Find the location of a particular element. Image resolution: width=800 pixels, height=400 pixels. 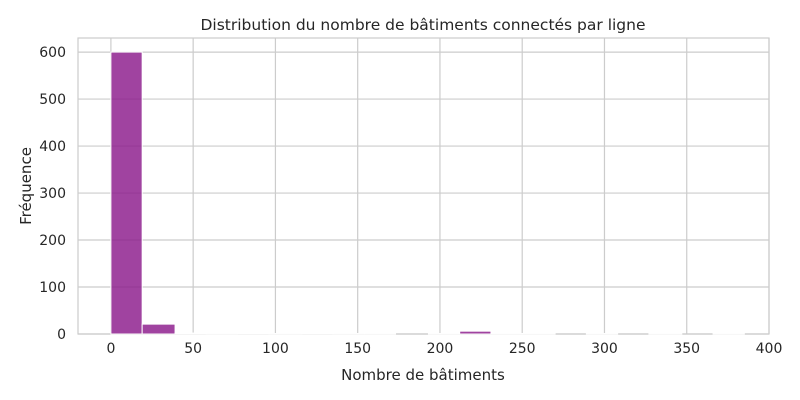

x-tick-label: 0 is located at coordinates (110, 349).